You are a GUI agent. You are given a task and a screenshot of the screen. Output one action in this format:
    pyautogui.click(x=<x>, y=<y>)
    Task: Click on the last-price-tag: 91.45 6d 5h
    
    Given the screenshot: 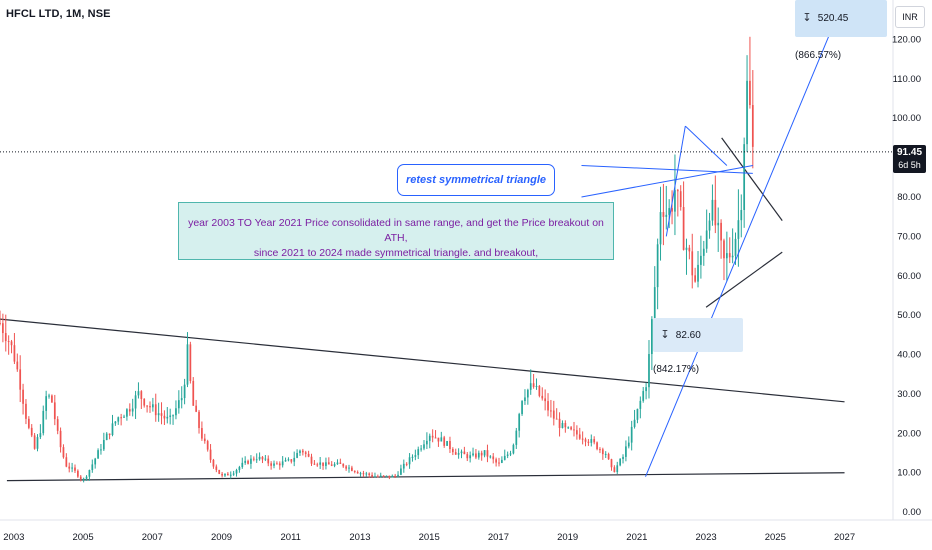 What is the action you would take?
    pyautogui.click(x=909, y=159)
    